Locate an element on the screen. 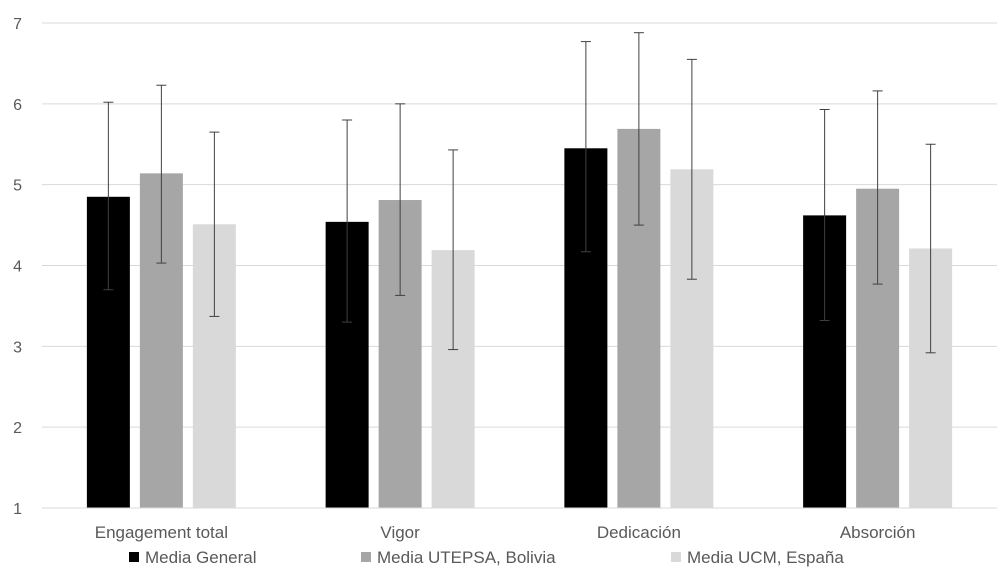 This screenshot has height=574, width=997. legend-label: Media General is located at coordinates (201, 557).